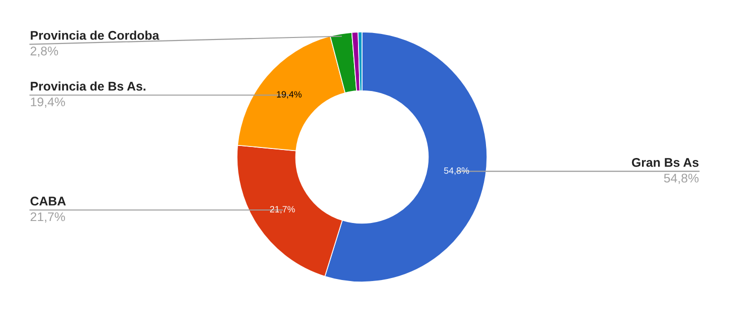 This screenshot has width=729, height=312. I want to click on data-label: 19,4%, so click(289, 95).